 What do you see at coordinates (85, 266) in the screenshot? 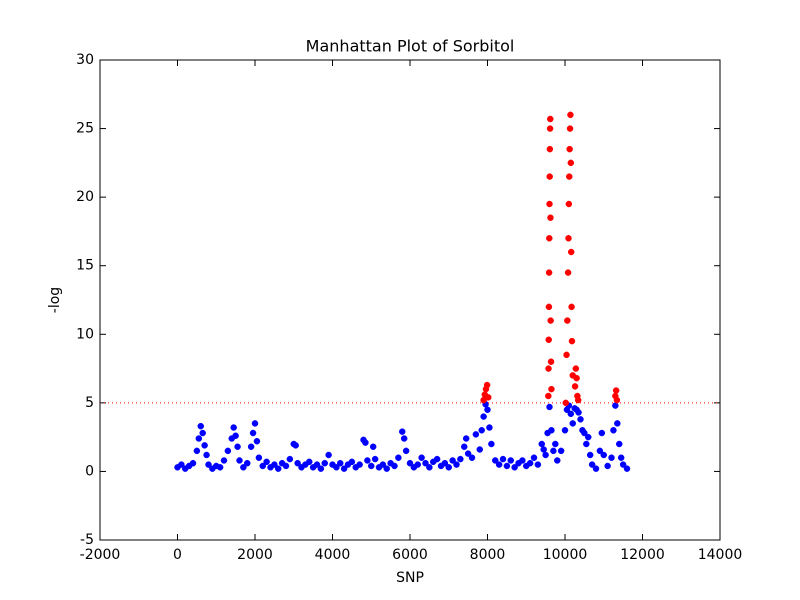
I see `y-tick-label: 15` at bounding box center [85, 266].